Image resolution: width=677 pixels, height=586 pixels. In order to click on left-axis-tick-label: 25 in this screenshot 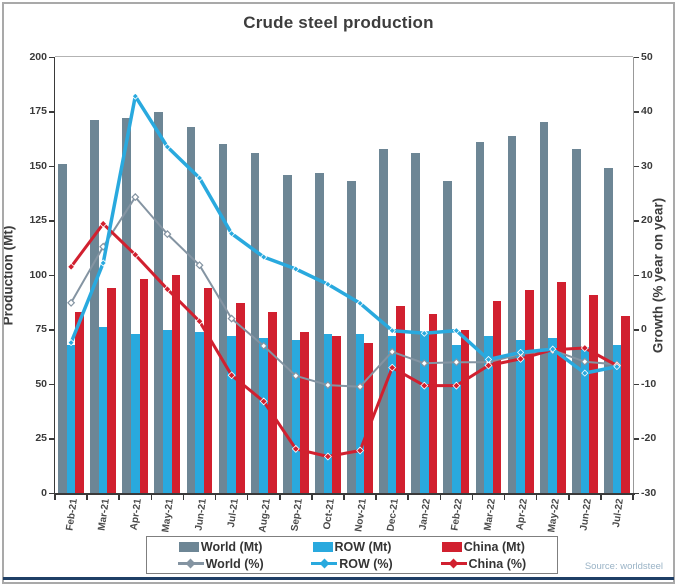, I will do `click(41, 438)`.